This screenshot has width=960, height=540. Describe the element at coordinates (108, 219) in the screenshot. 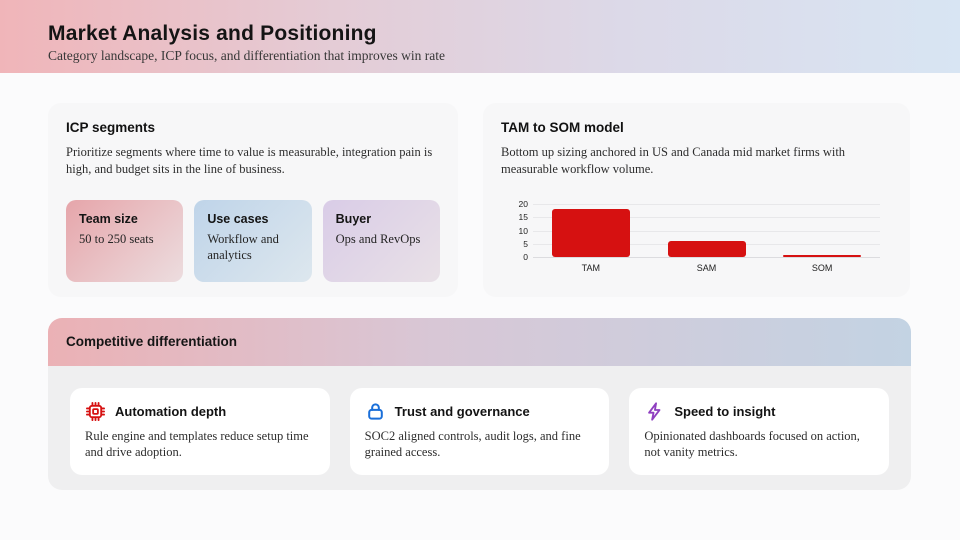

I see `segment-label: Team size` at that location.